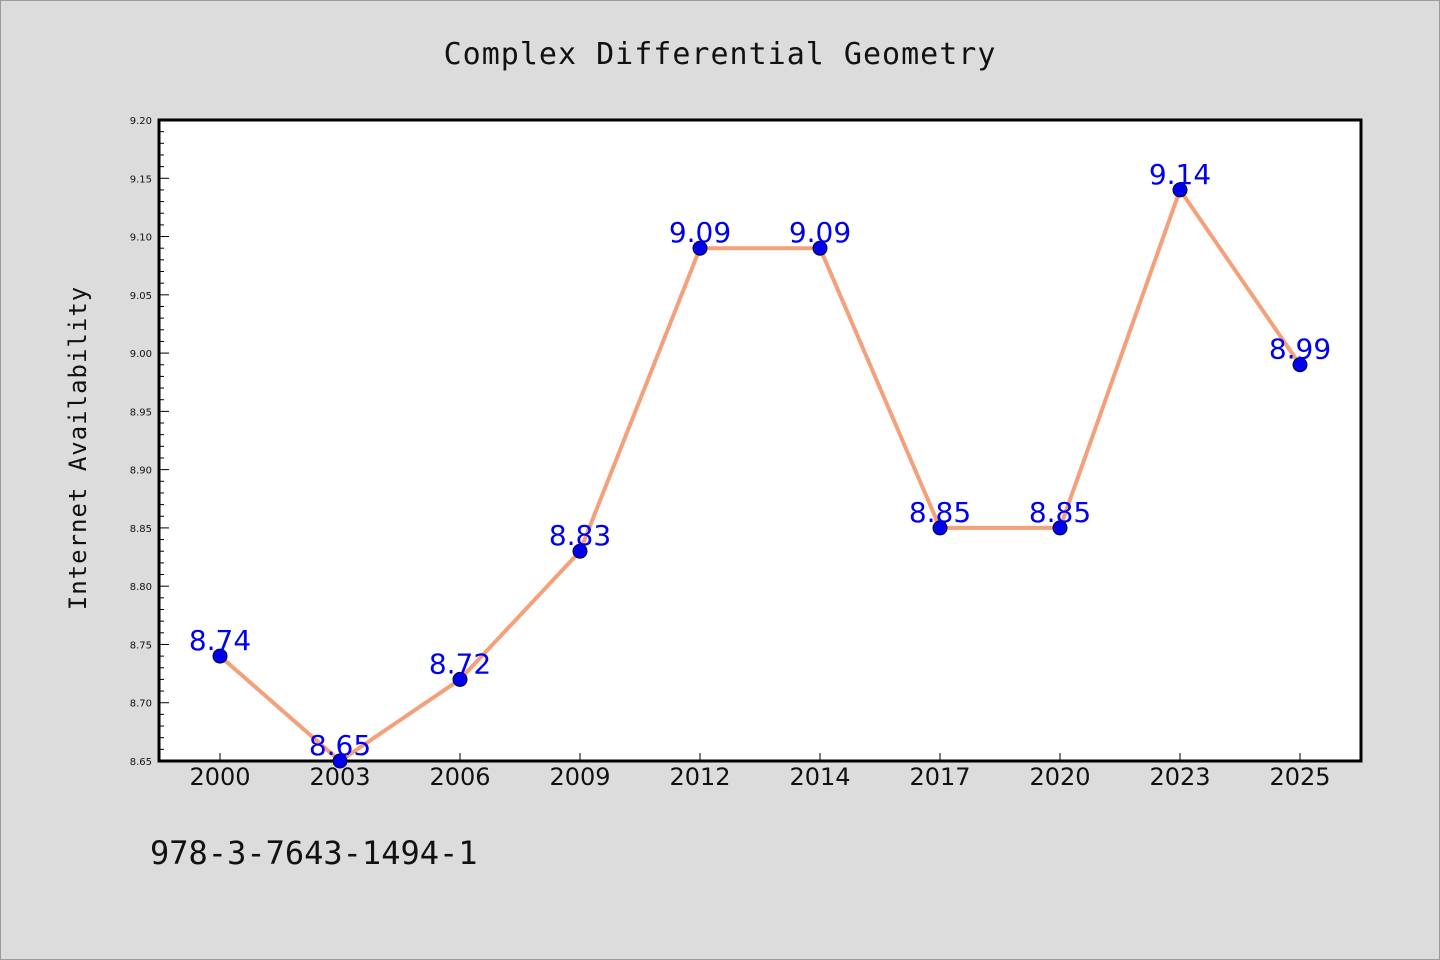 The width and height of the screenshot is (1440, 960). What do you see at coordinates (141, 121) in the screenshot?
I see `y-tick-label: 9.20` at bounding box center [141, 121].